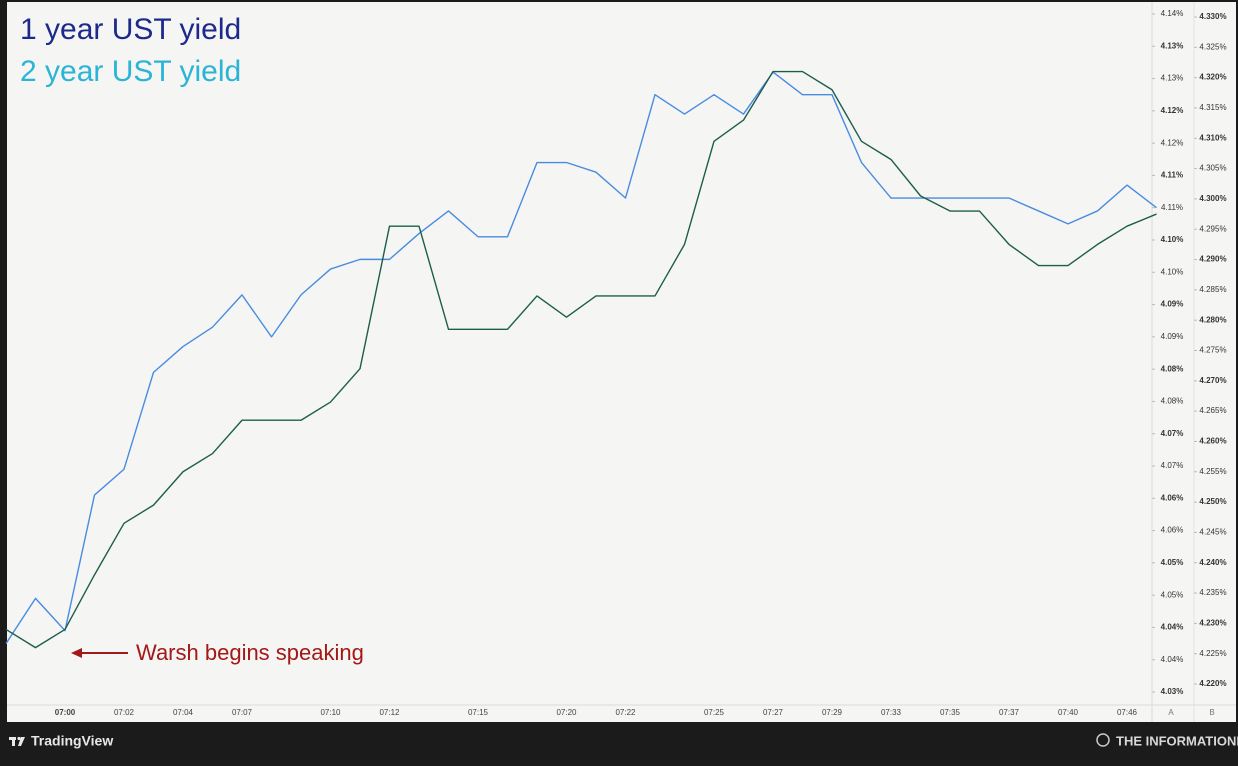 This screenshot has height=766, width=1238. What do you see at coordinates (1212, 137) in the screenshot?
I see `y2-tick-label: 4.310%` at bounding box center [1212, 137].